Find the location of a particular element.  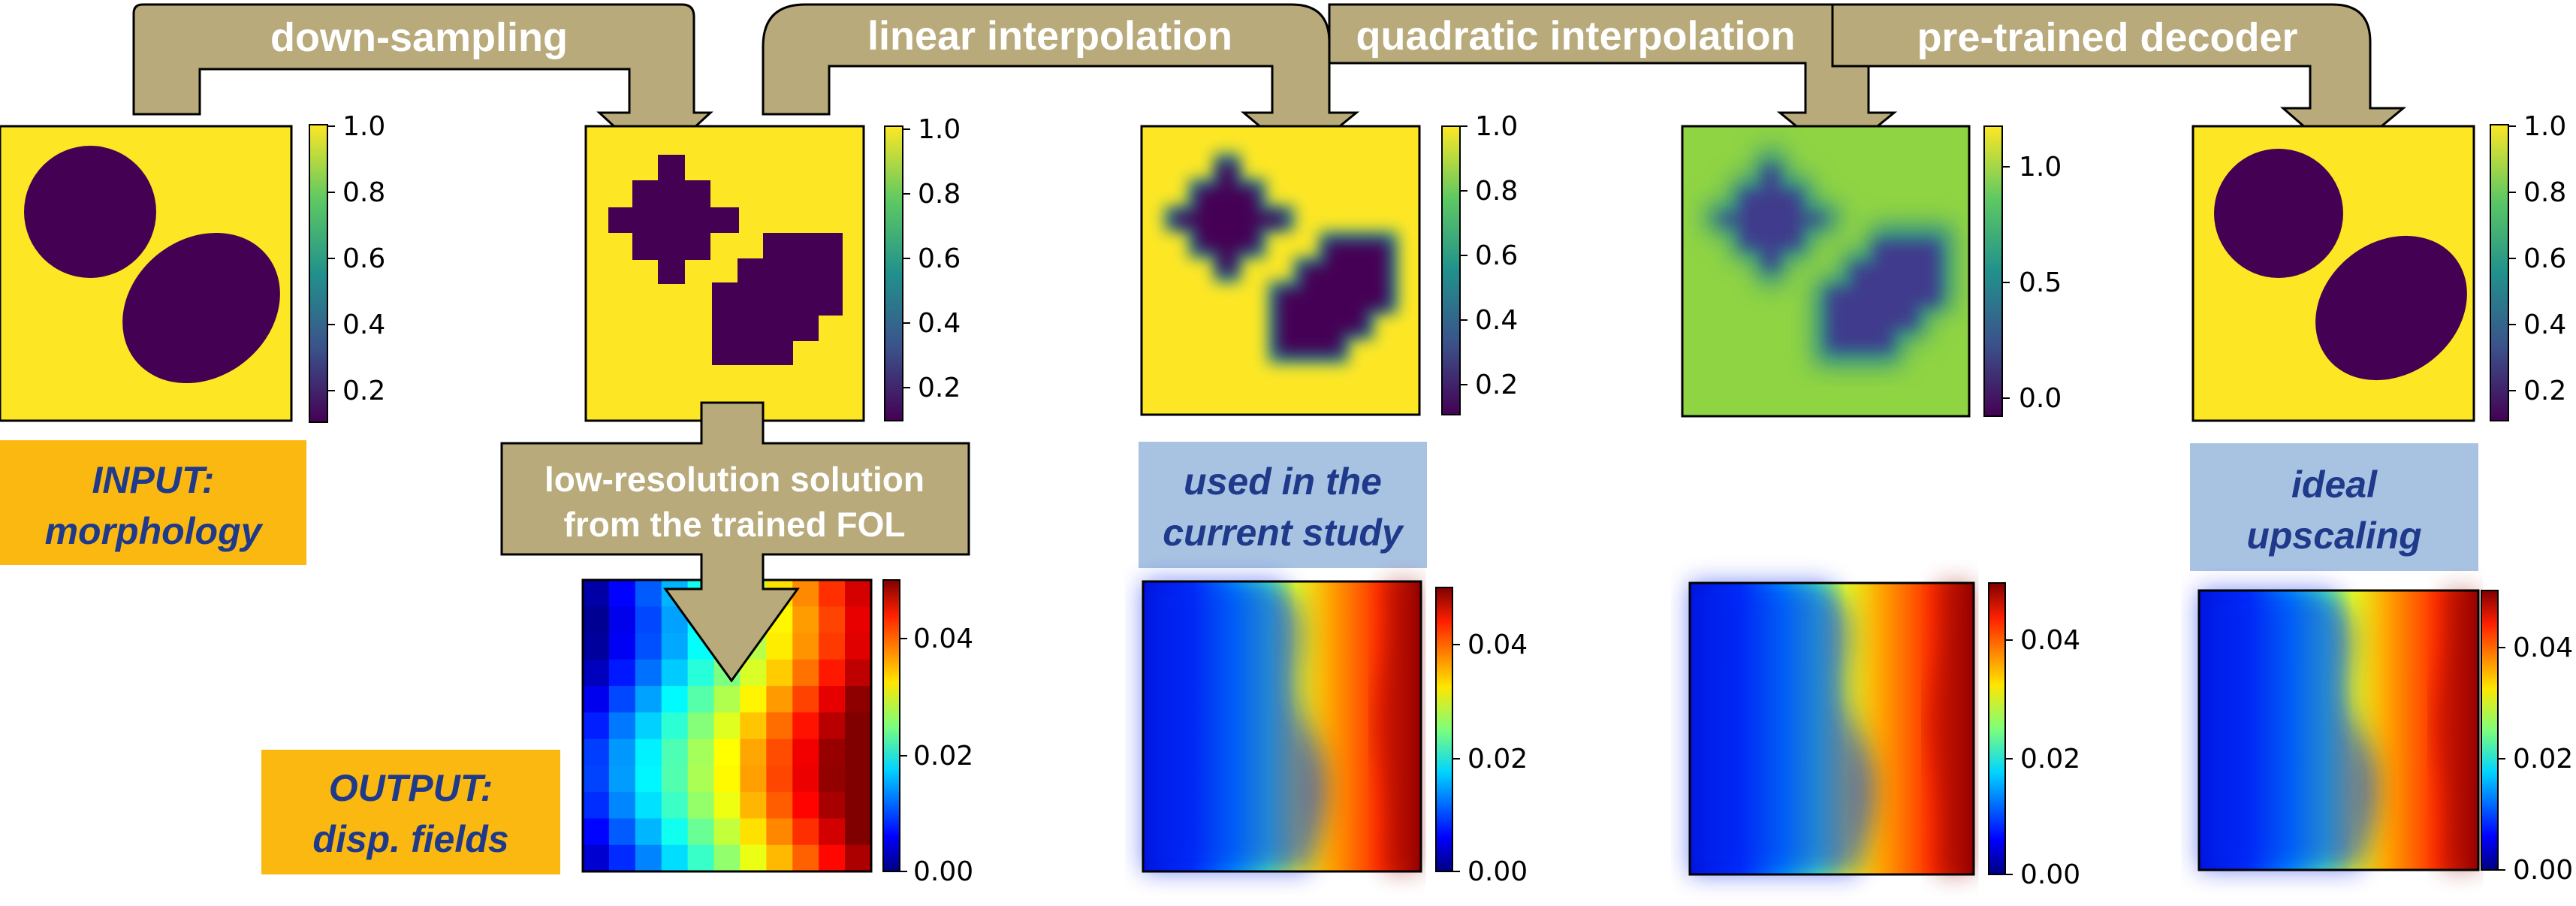

linear-interpolation-displacement-plot is located at coordinates (1282, 726).